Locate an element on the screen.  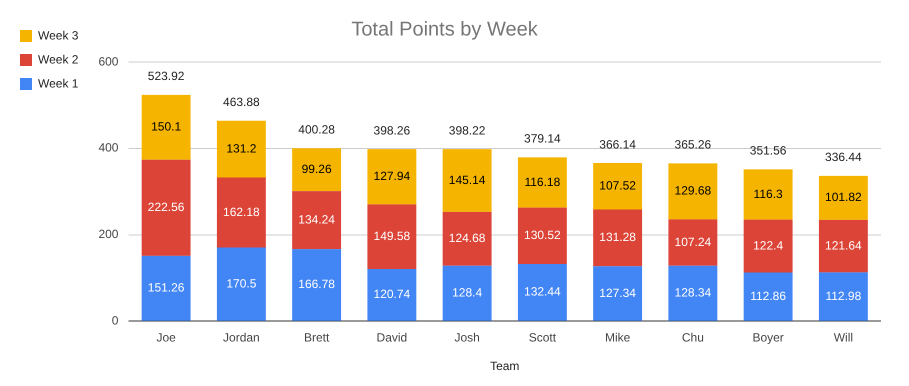
total-label: 351.56 is located at coordinates (768, 151).